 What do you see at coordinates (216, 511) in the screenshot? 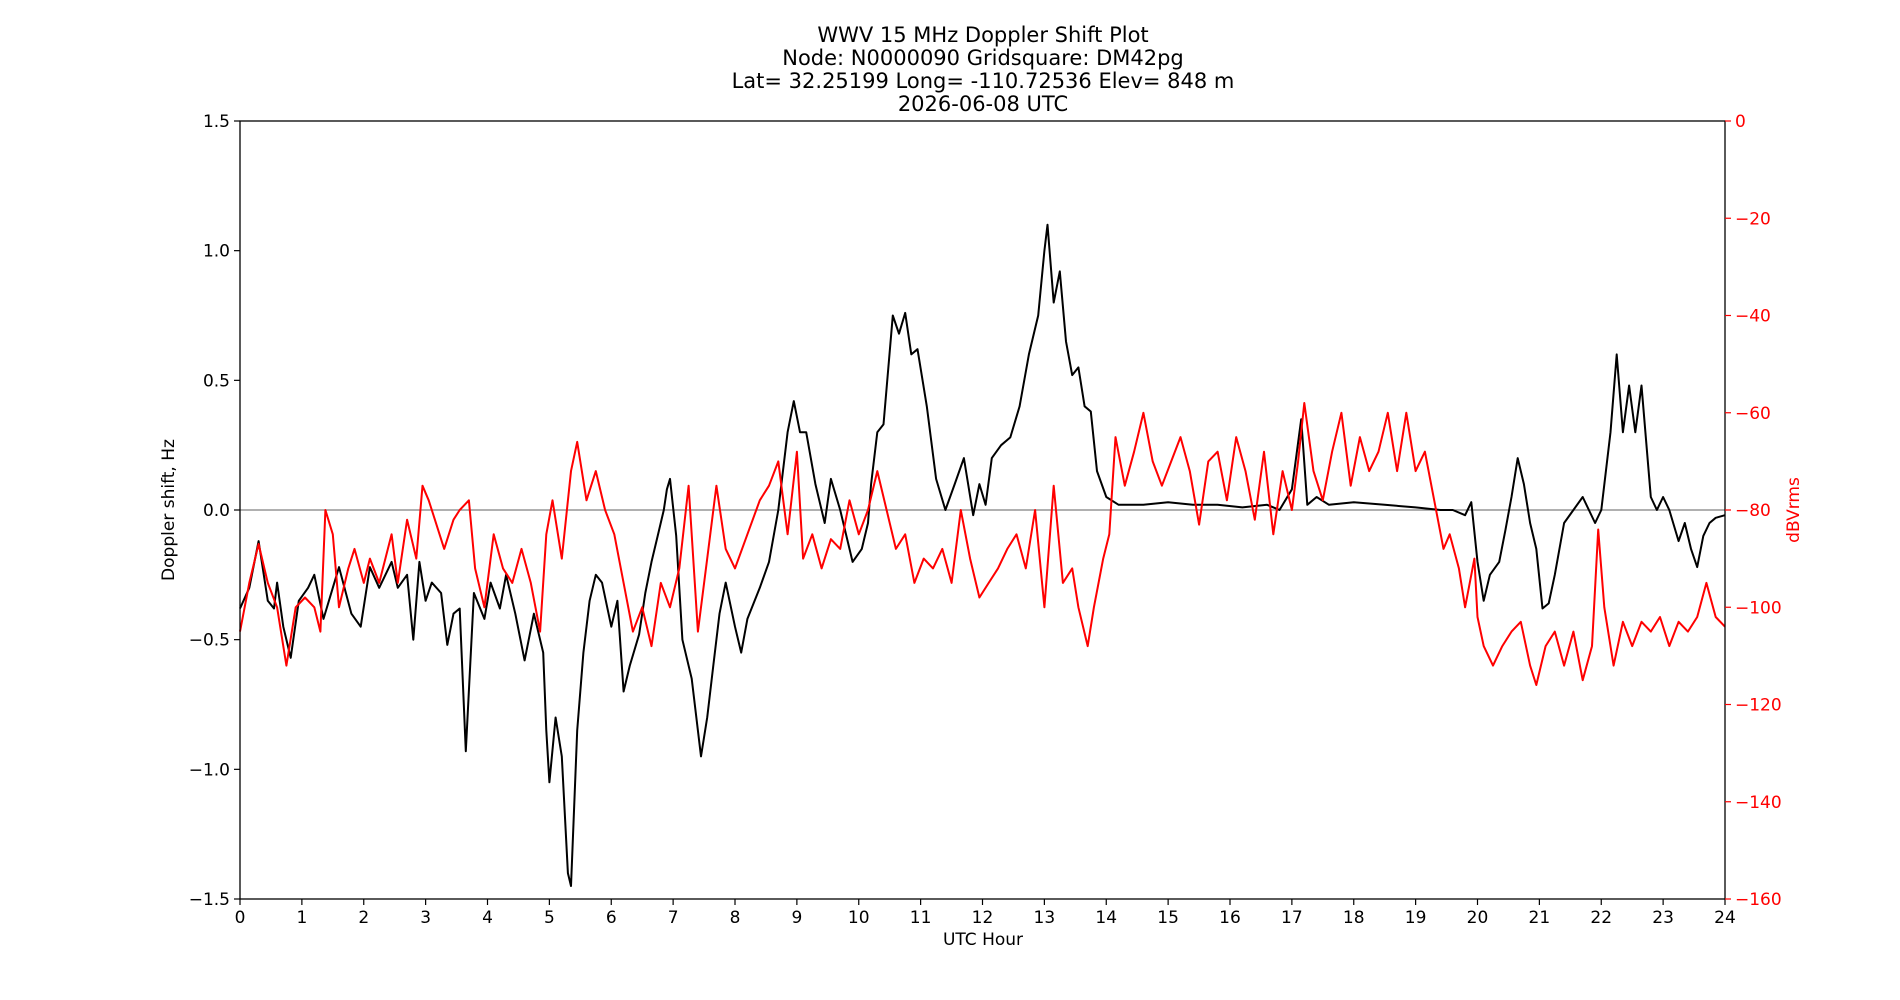
I see `y-left-tick-label: 0.0` at bounding box center [216, 511].